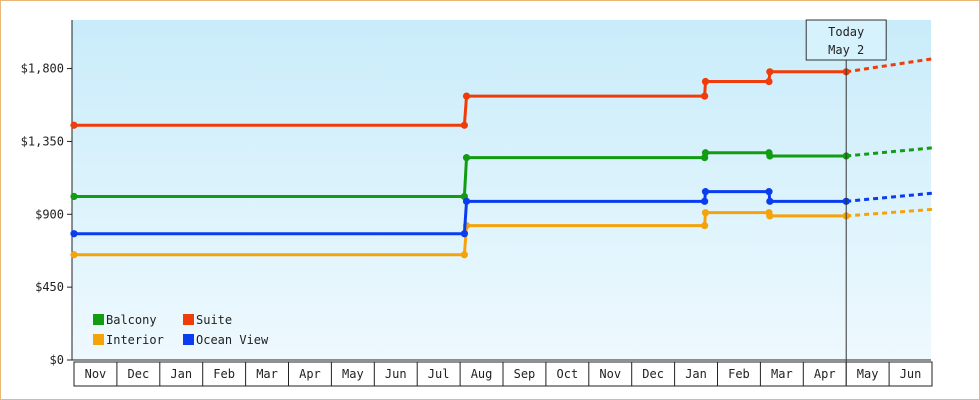 Image resolution: width=980 pixels, height=400 pixels. I want to click on legend-swatch-ocean-view, so click(188, 339).